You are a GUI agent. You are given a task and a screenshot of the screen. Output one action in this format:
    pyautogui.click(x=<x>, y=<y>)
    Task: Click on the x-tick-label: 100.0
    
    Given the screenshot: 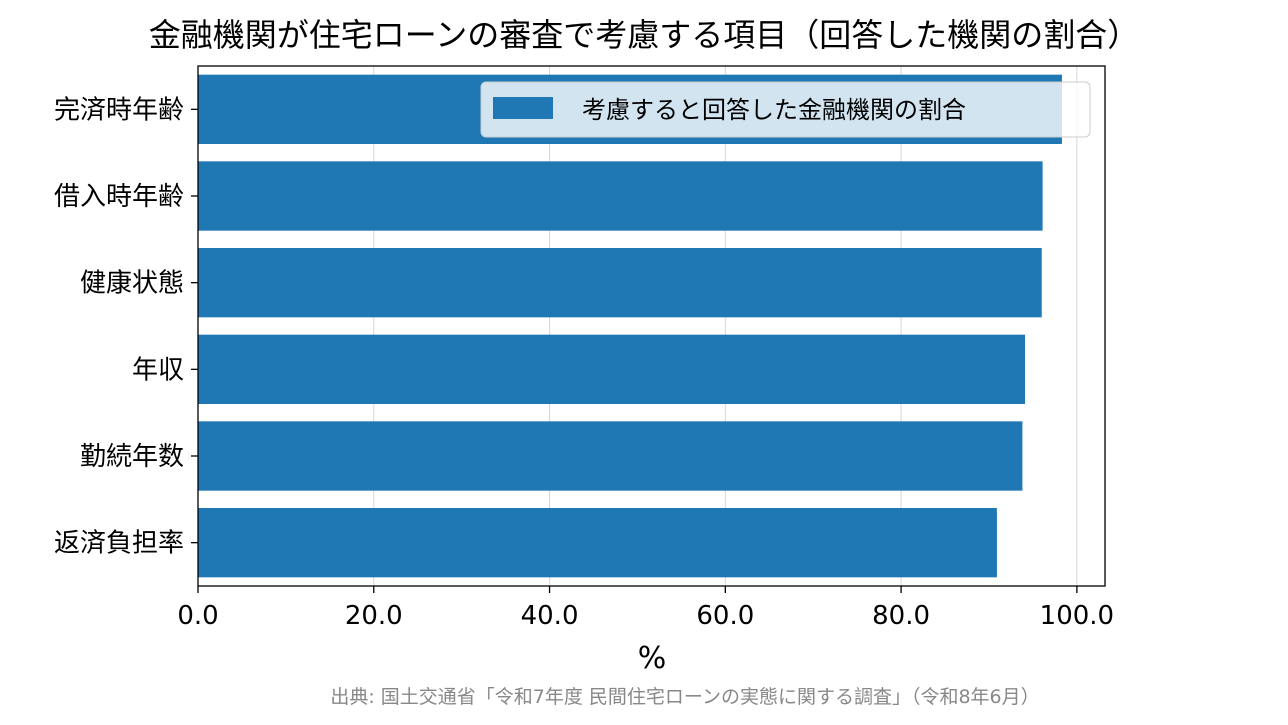 What is the action you would take?
    pyautogui.click(x=1077, y=616)
    